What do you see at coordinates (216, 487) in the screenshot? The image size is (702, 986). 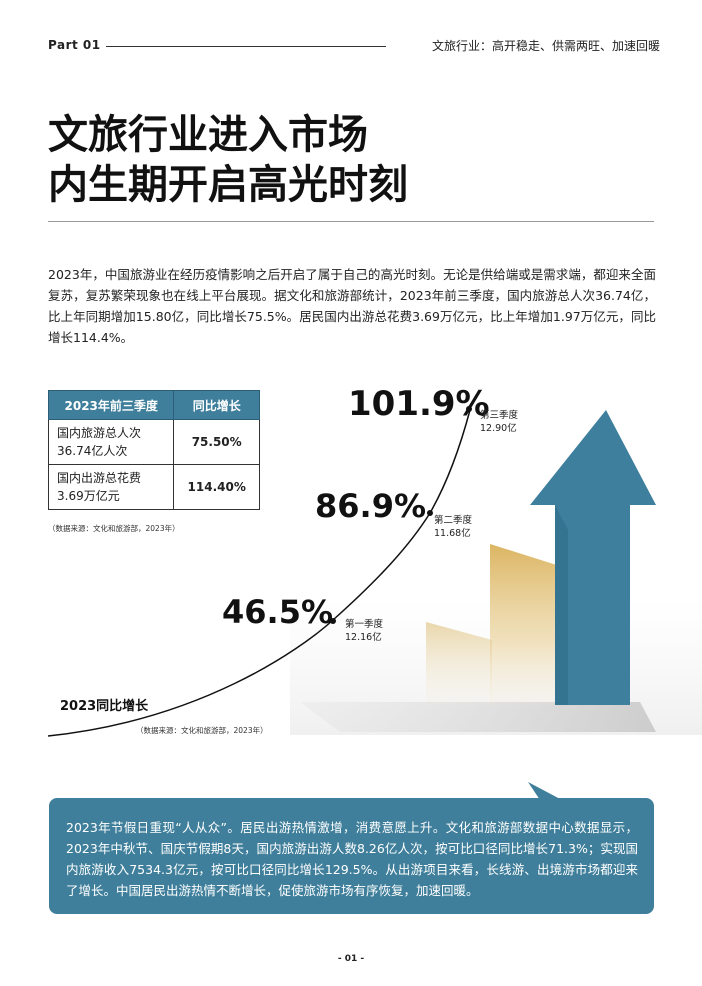 I see `table-row-value: 114.40%` at bounding box center [216, 487].